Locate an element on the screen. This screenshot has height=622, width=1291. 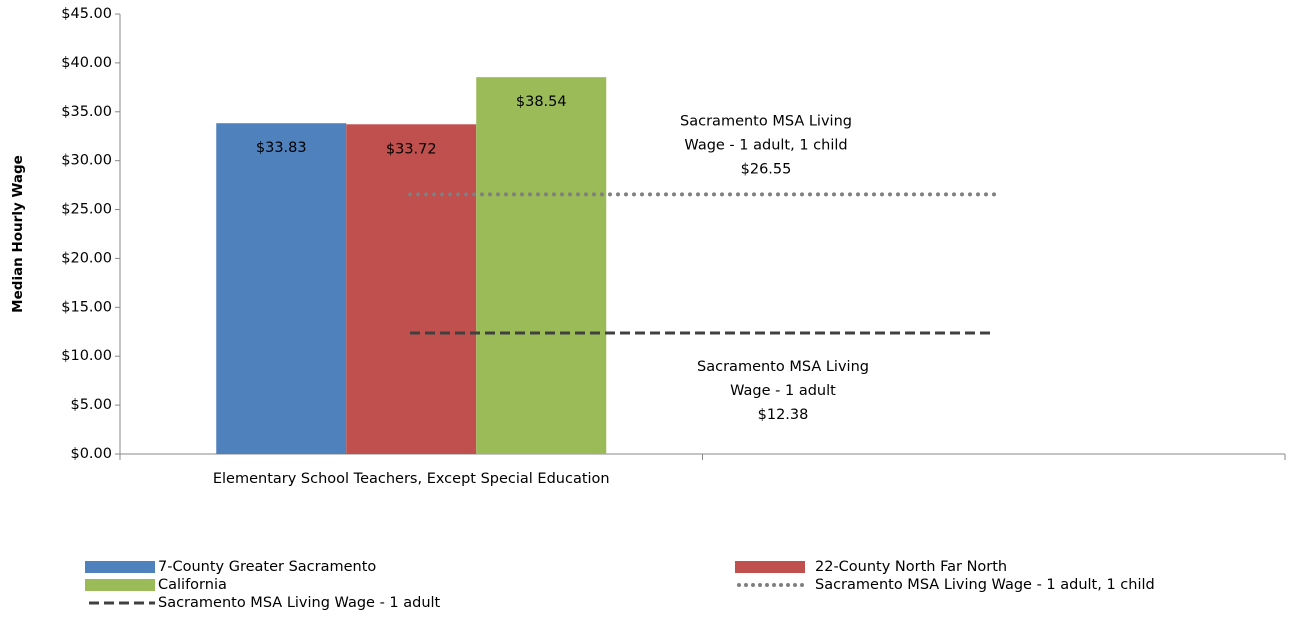
y-axis-label: Median Hourly Wage is located at coordinates (18, 234).